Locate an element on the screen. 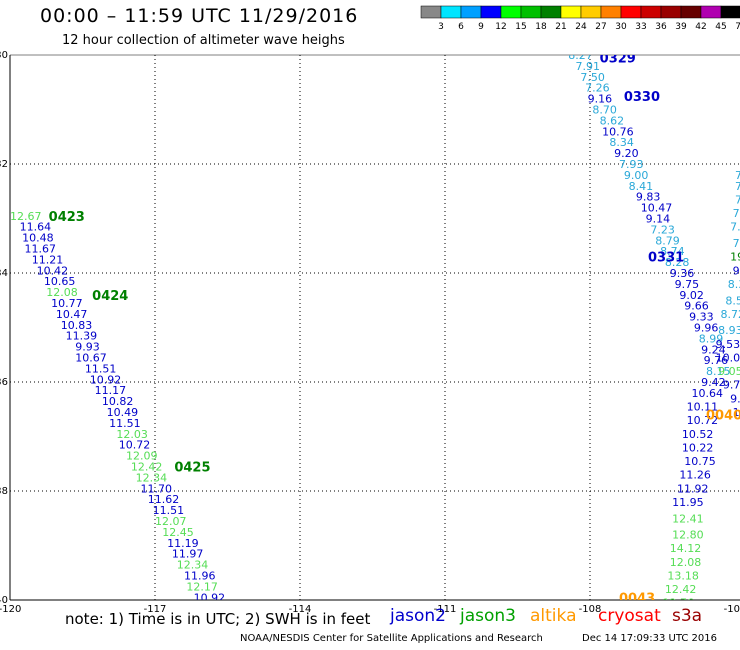  swh-value-label: 9.99 is located at coordinates (735, 398).